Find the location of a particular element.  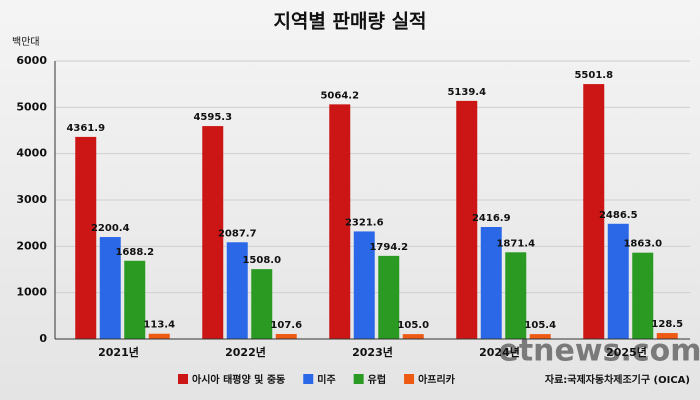

value-label: 5139.4 is located at coordinates (466, 92).